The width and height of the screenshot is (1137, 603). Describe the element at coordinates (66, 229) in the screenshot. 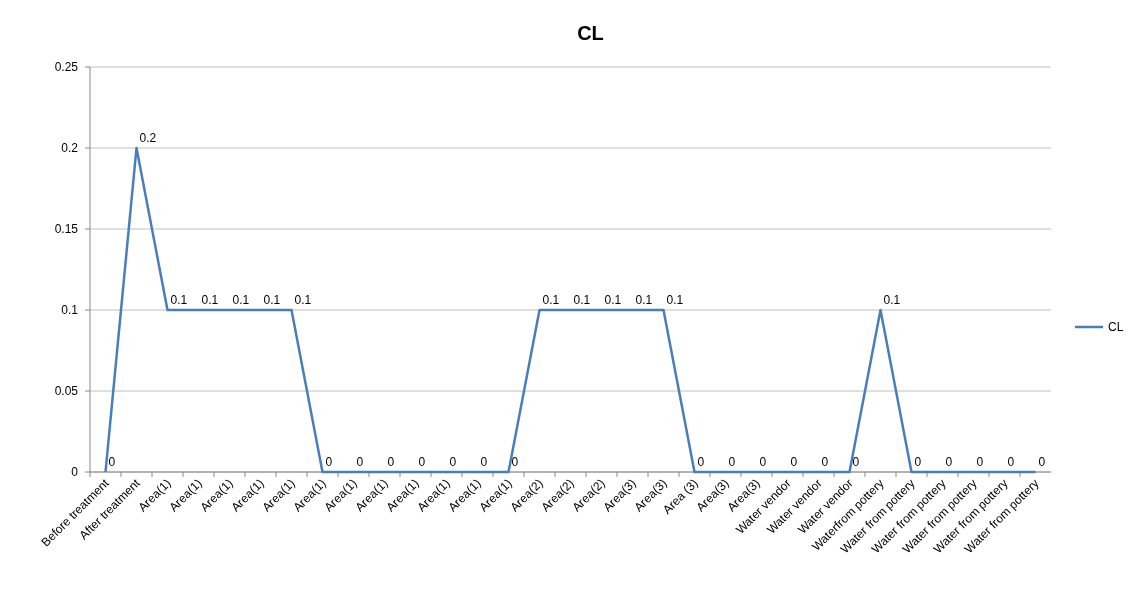

I see `y-tick-label: 0.15` at that location.